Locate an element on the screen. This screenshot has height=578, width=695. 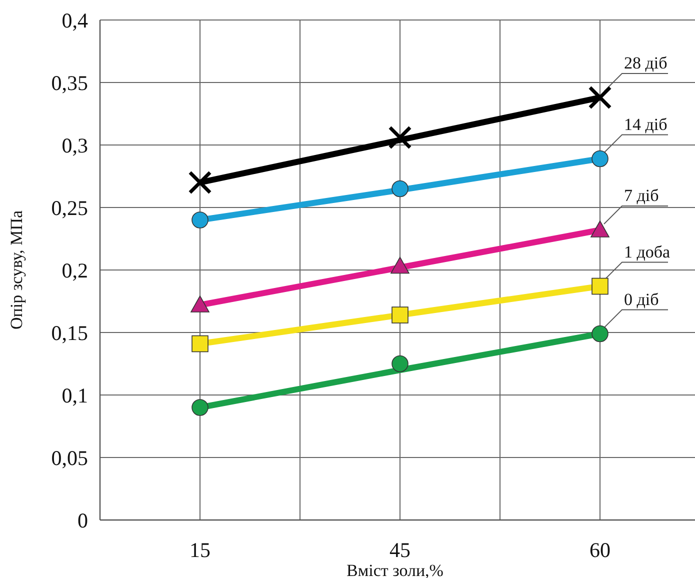
y-tick-label: 0,1 is located at coordinates (75, 395).